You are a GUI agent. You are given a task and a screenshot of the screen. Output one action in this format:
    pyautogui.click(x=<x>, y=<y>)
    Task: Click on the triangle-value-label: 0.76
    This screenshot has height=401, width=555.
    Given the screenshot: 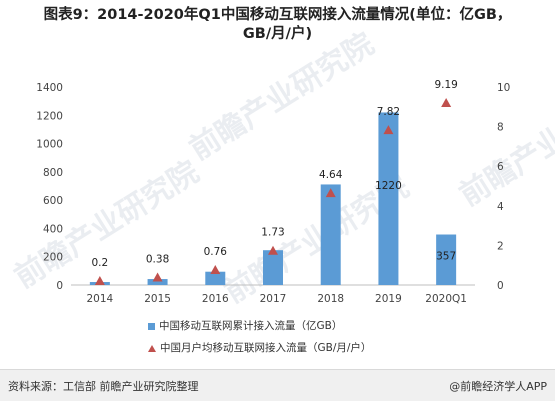 What is the action you would take?
    pyautogui.click(x=216, y=252)
    